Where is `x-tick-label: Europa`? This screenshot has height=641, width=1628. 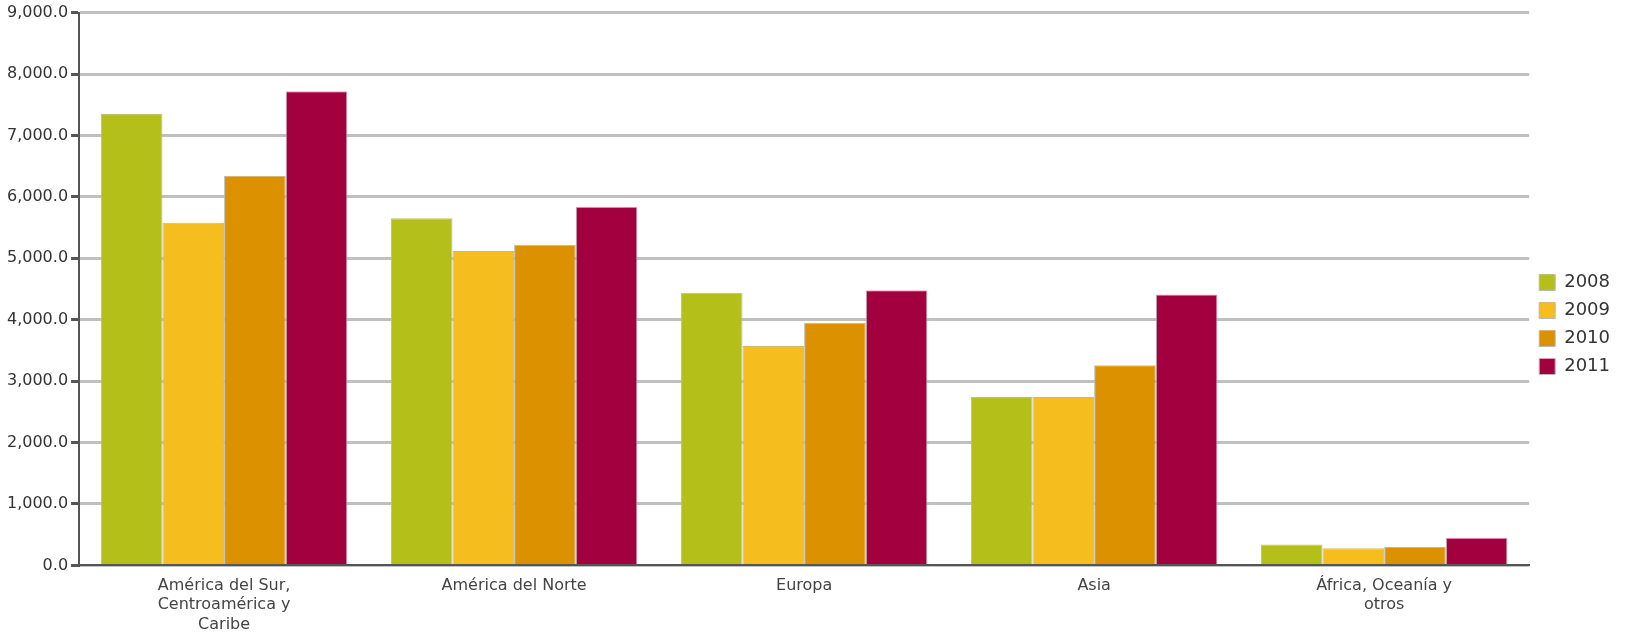 x-tick-label: Europa is located at coordinates (804, 585).